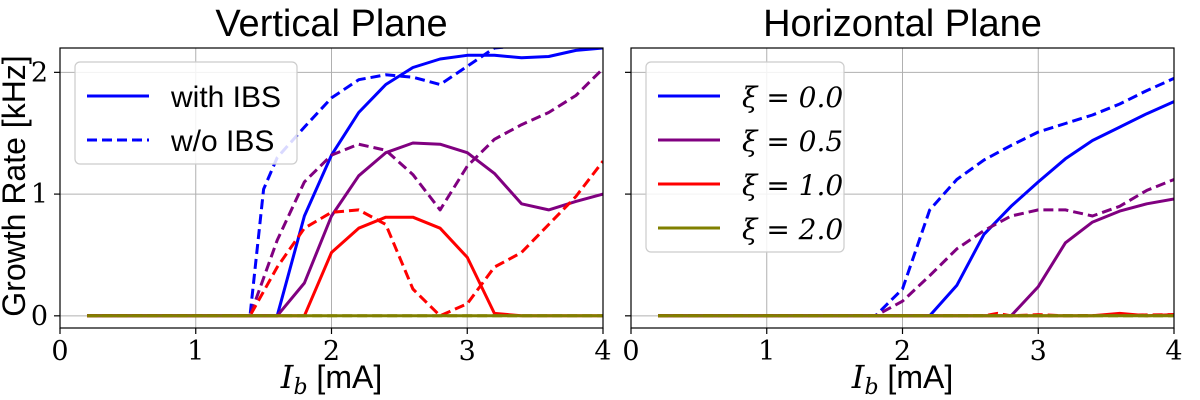 The width and height of the screenshot is (1200, 400). What do you see at coordinates (39, 194) in the screenshot?
I see `y-tick-label-1: 1` at bounding box center [39, 194].